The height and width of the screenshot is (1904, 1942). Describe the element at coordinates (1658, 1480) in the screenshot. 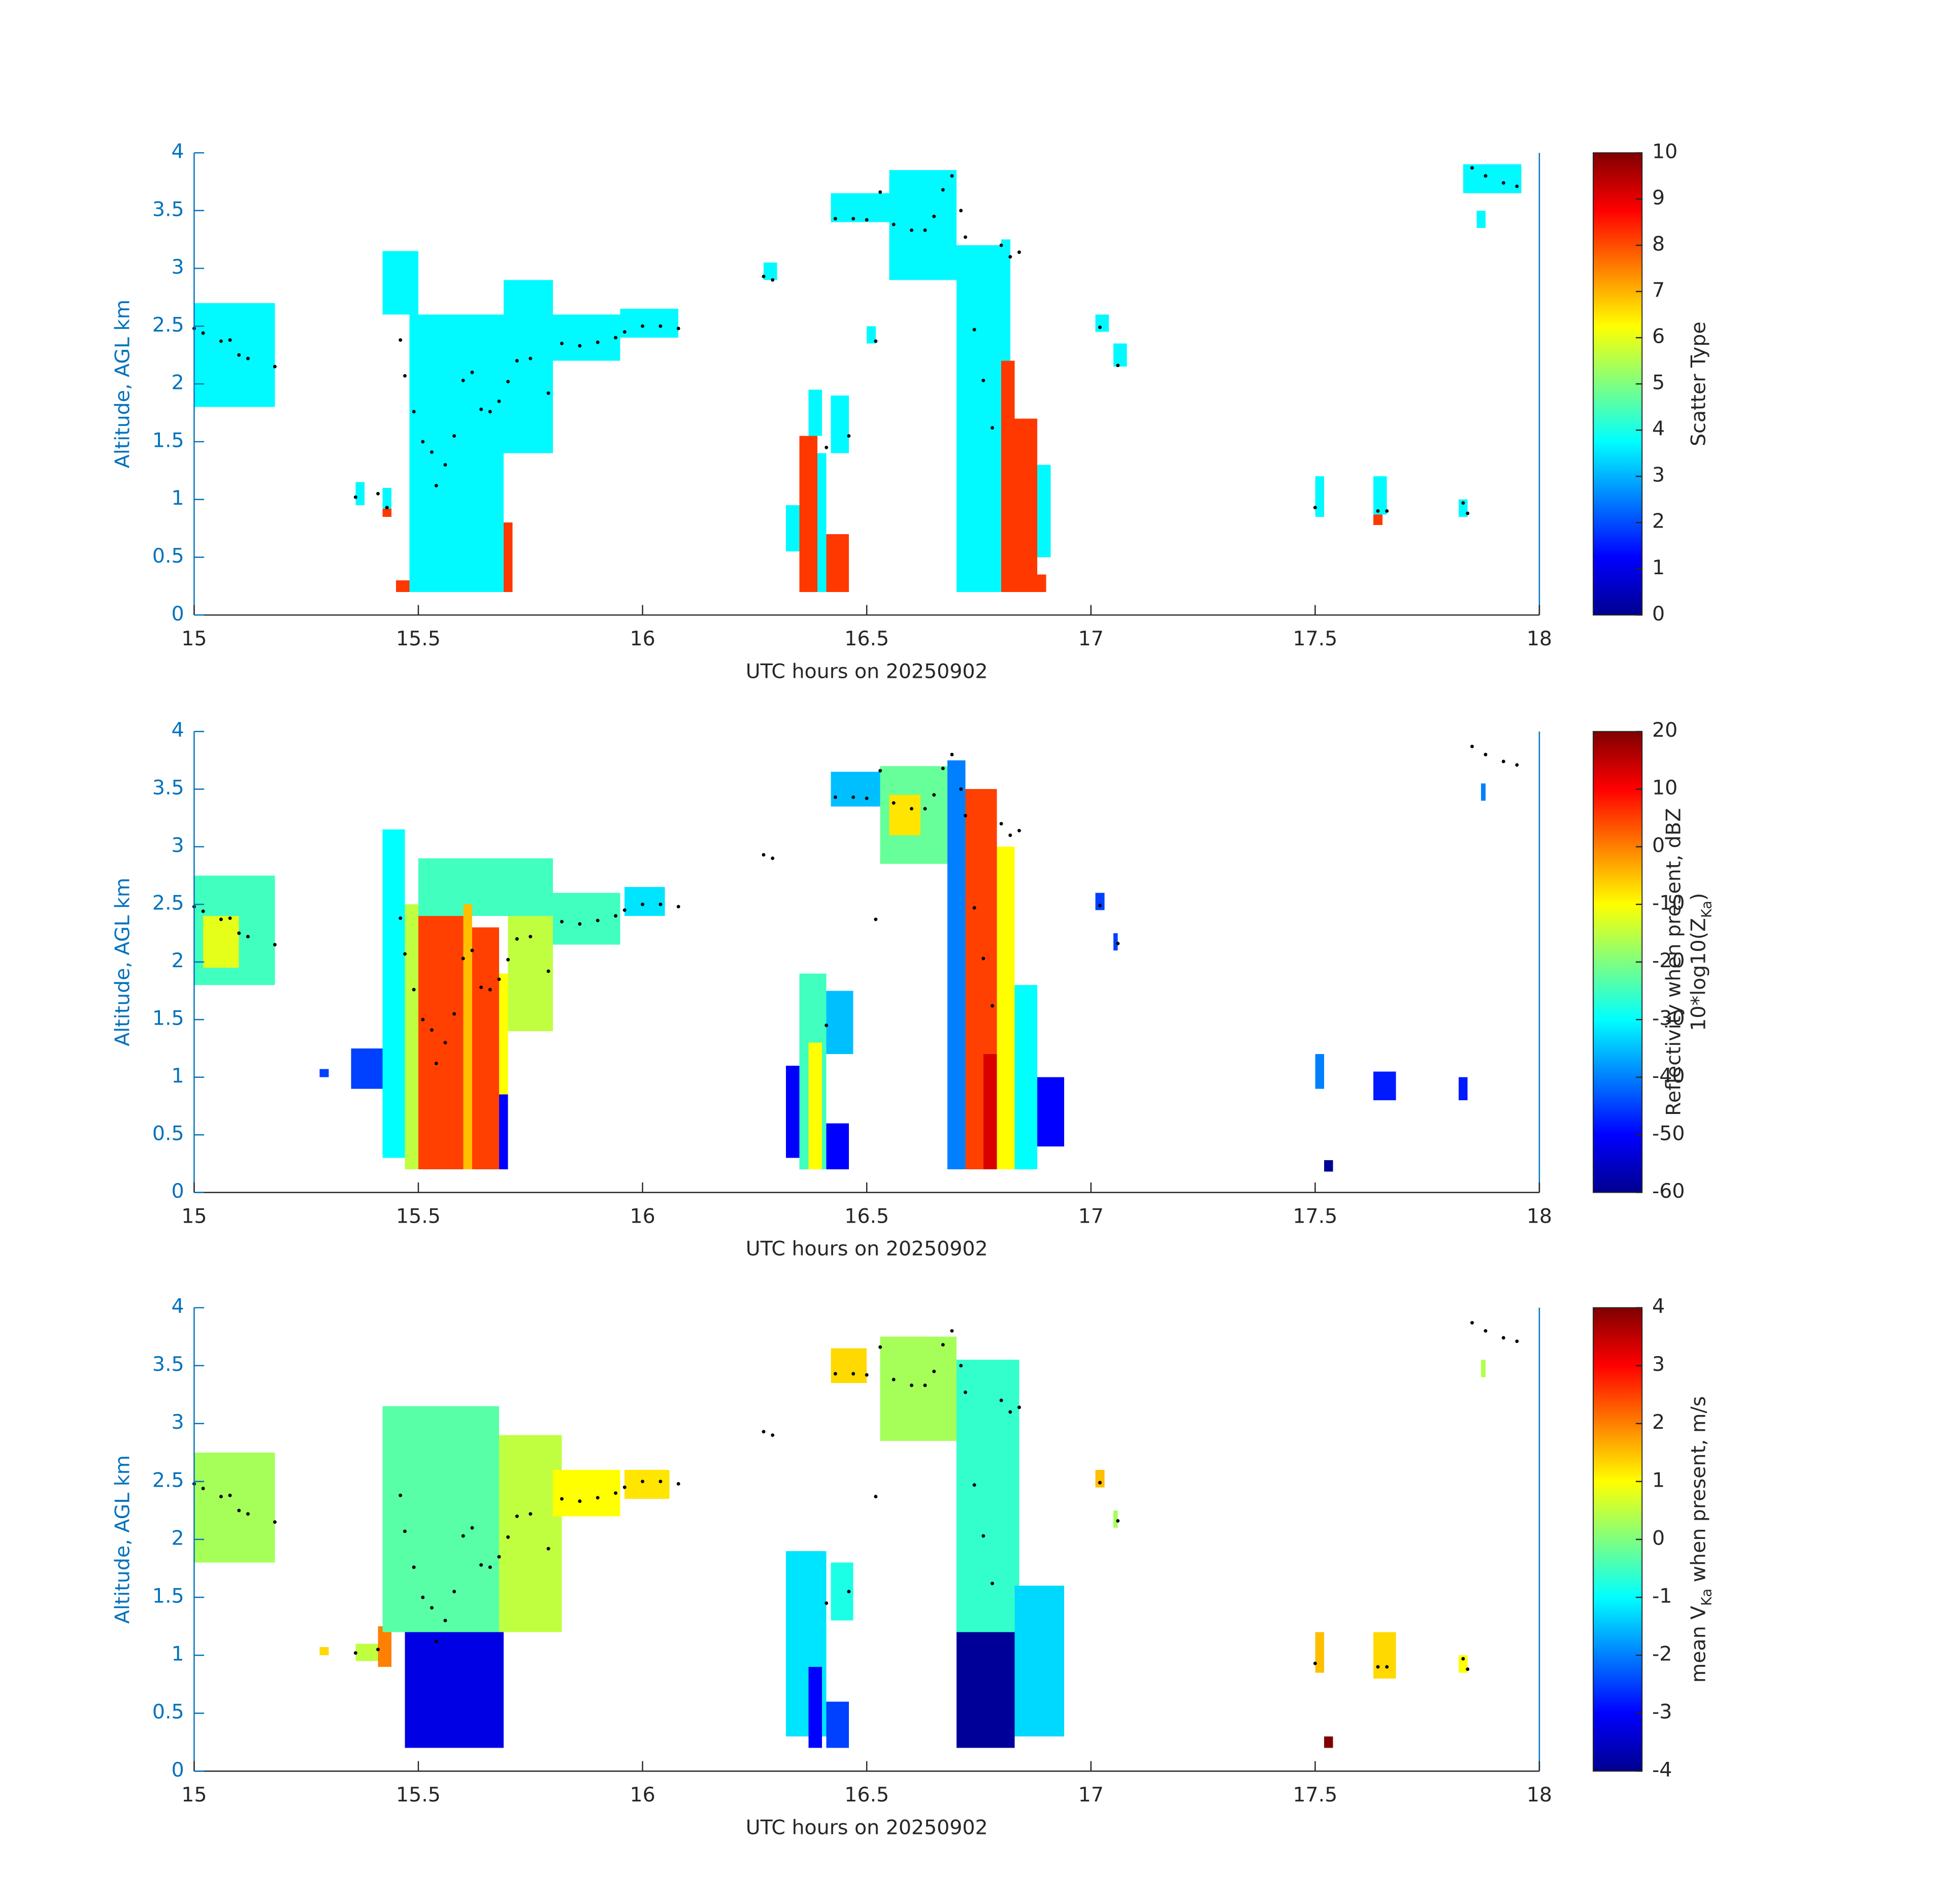

I see `colorbar-tick-label: 1` at that location.